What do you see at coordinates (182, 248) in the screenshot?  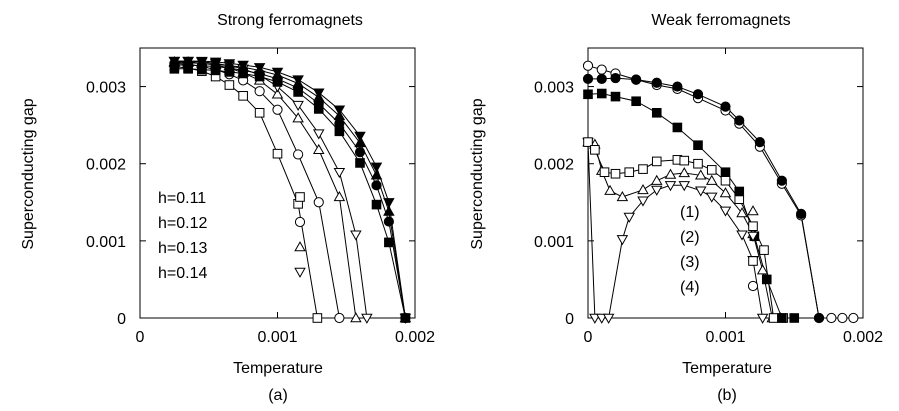 I see `legend-entry-label: h=0.13` at bounding box center [182, 248].